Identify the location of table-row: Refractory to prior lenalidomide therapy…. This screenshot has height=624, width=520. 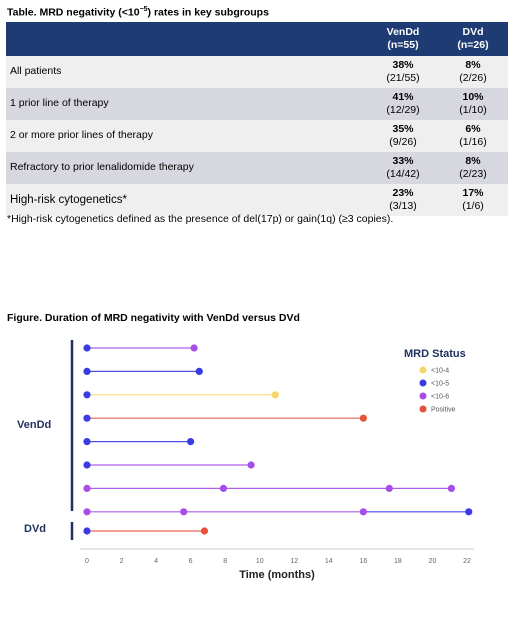
(257, 168).